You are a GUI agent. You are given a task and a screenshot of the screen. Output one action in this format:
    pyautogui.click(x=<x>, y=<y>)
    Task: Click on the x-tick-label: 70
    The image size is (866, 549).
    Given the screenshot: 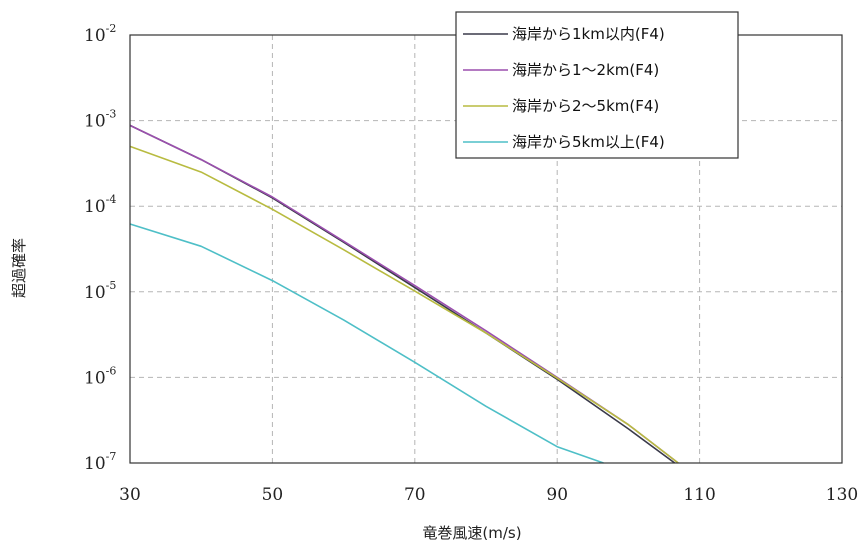 What is the action you would take?
    pyautogui.click(x=415, y=495)
    